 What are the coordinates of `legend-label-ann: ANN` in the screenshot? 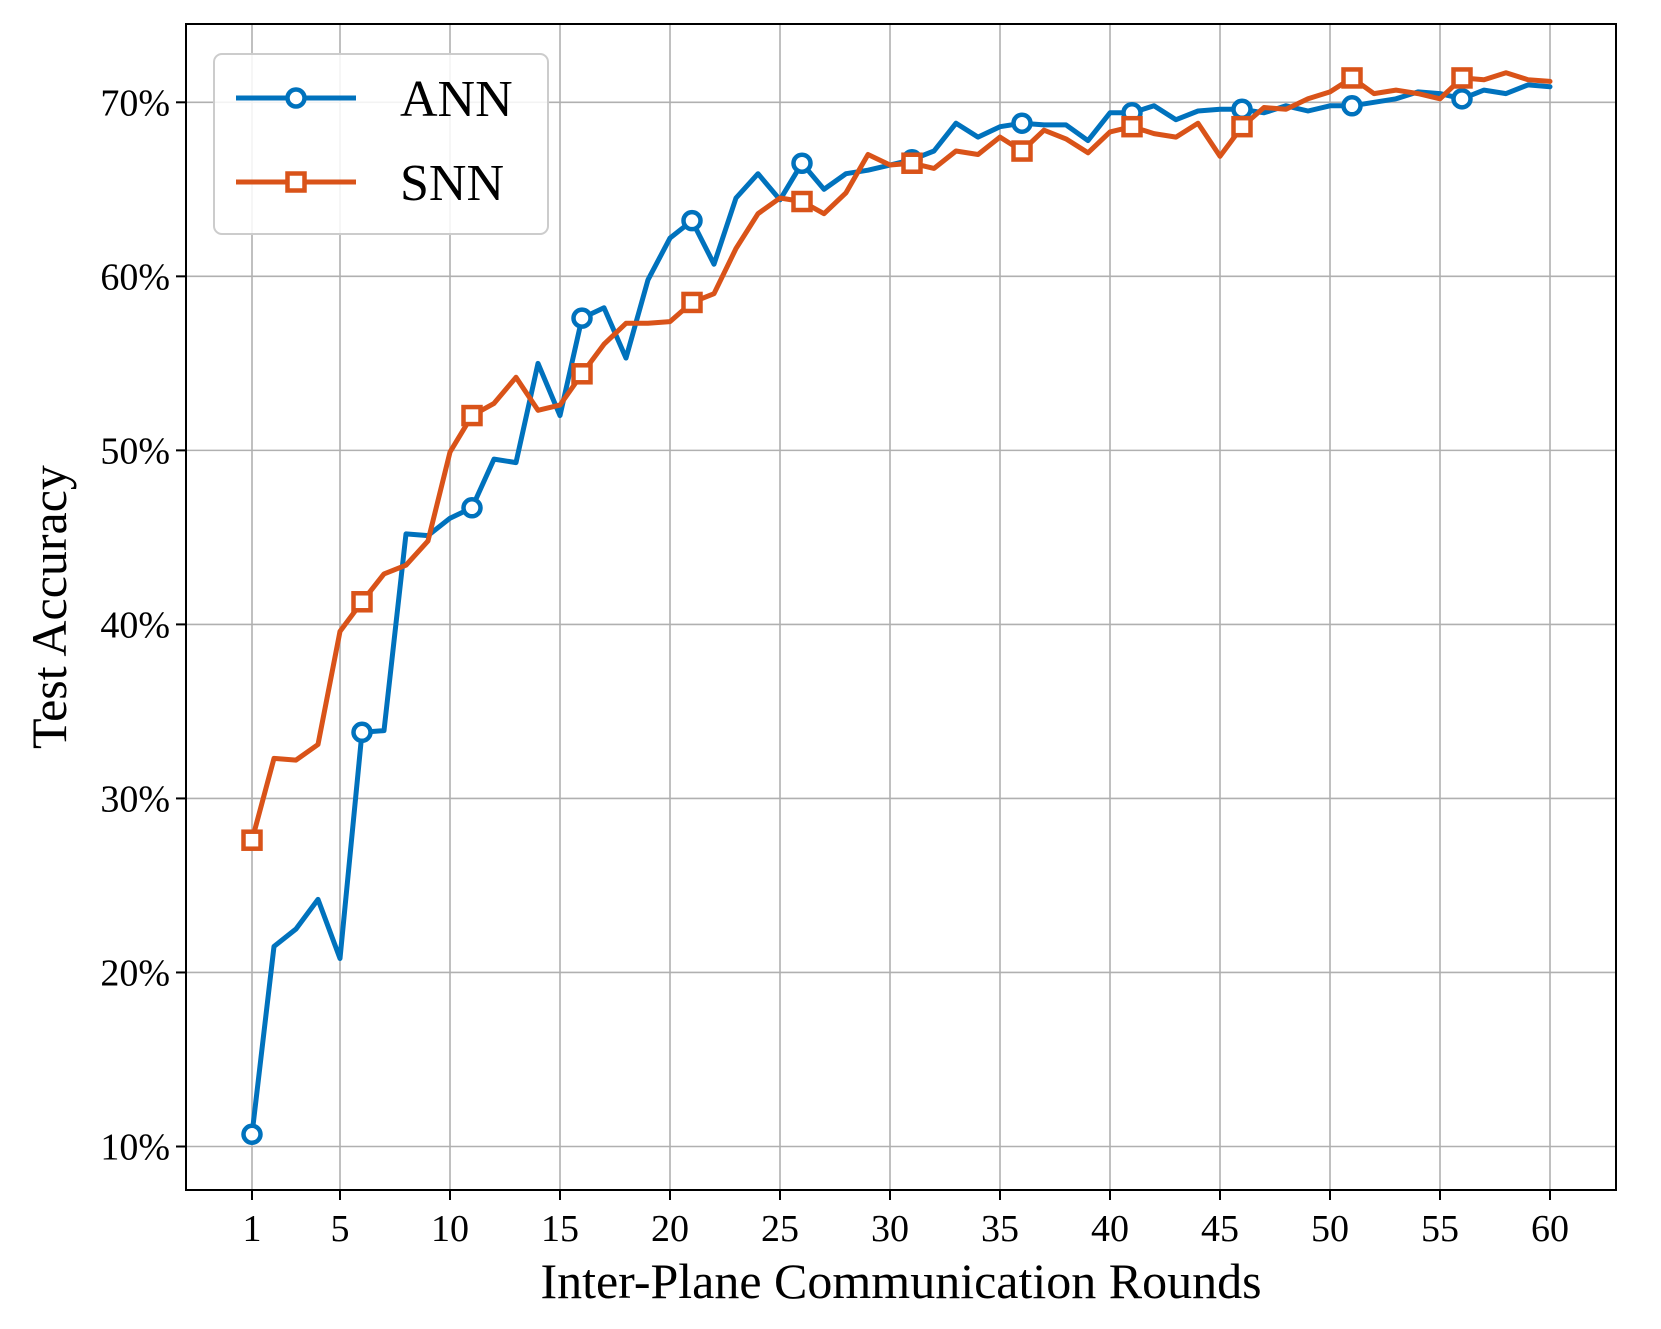 It's located at (456, 99).